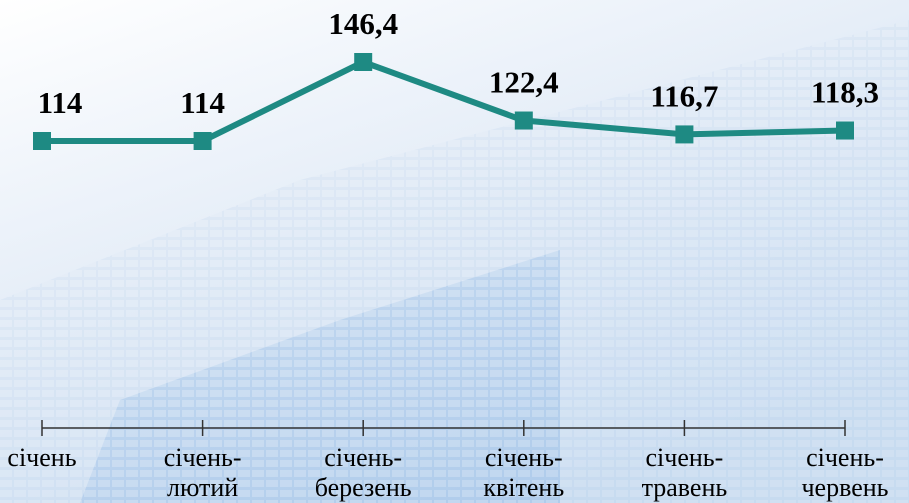  I want to click on x-tick-label-line: травень, so click(685, 487).